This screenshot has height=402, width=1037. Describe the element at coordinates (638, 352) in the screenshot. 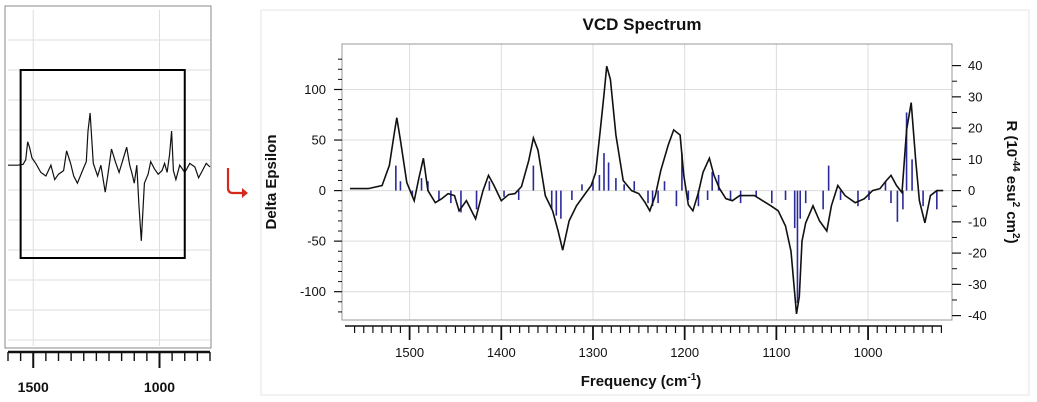

I see `x-axis-tick-labels: 1500 1400 1300 1200 1100 1000` at that location.